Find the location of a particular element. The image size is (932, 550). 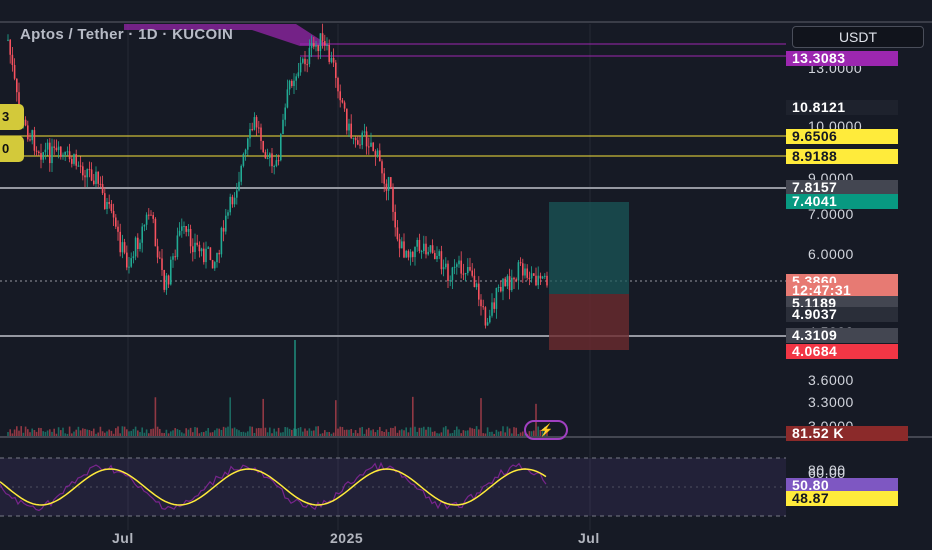

currency-selector: USDT is located at coordinates (858, 37).